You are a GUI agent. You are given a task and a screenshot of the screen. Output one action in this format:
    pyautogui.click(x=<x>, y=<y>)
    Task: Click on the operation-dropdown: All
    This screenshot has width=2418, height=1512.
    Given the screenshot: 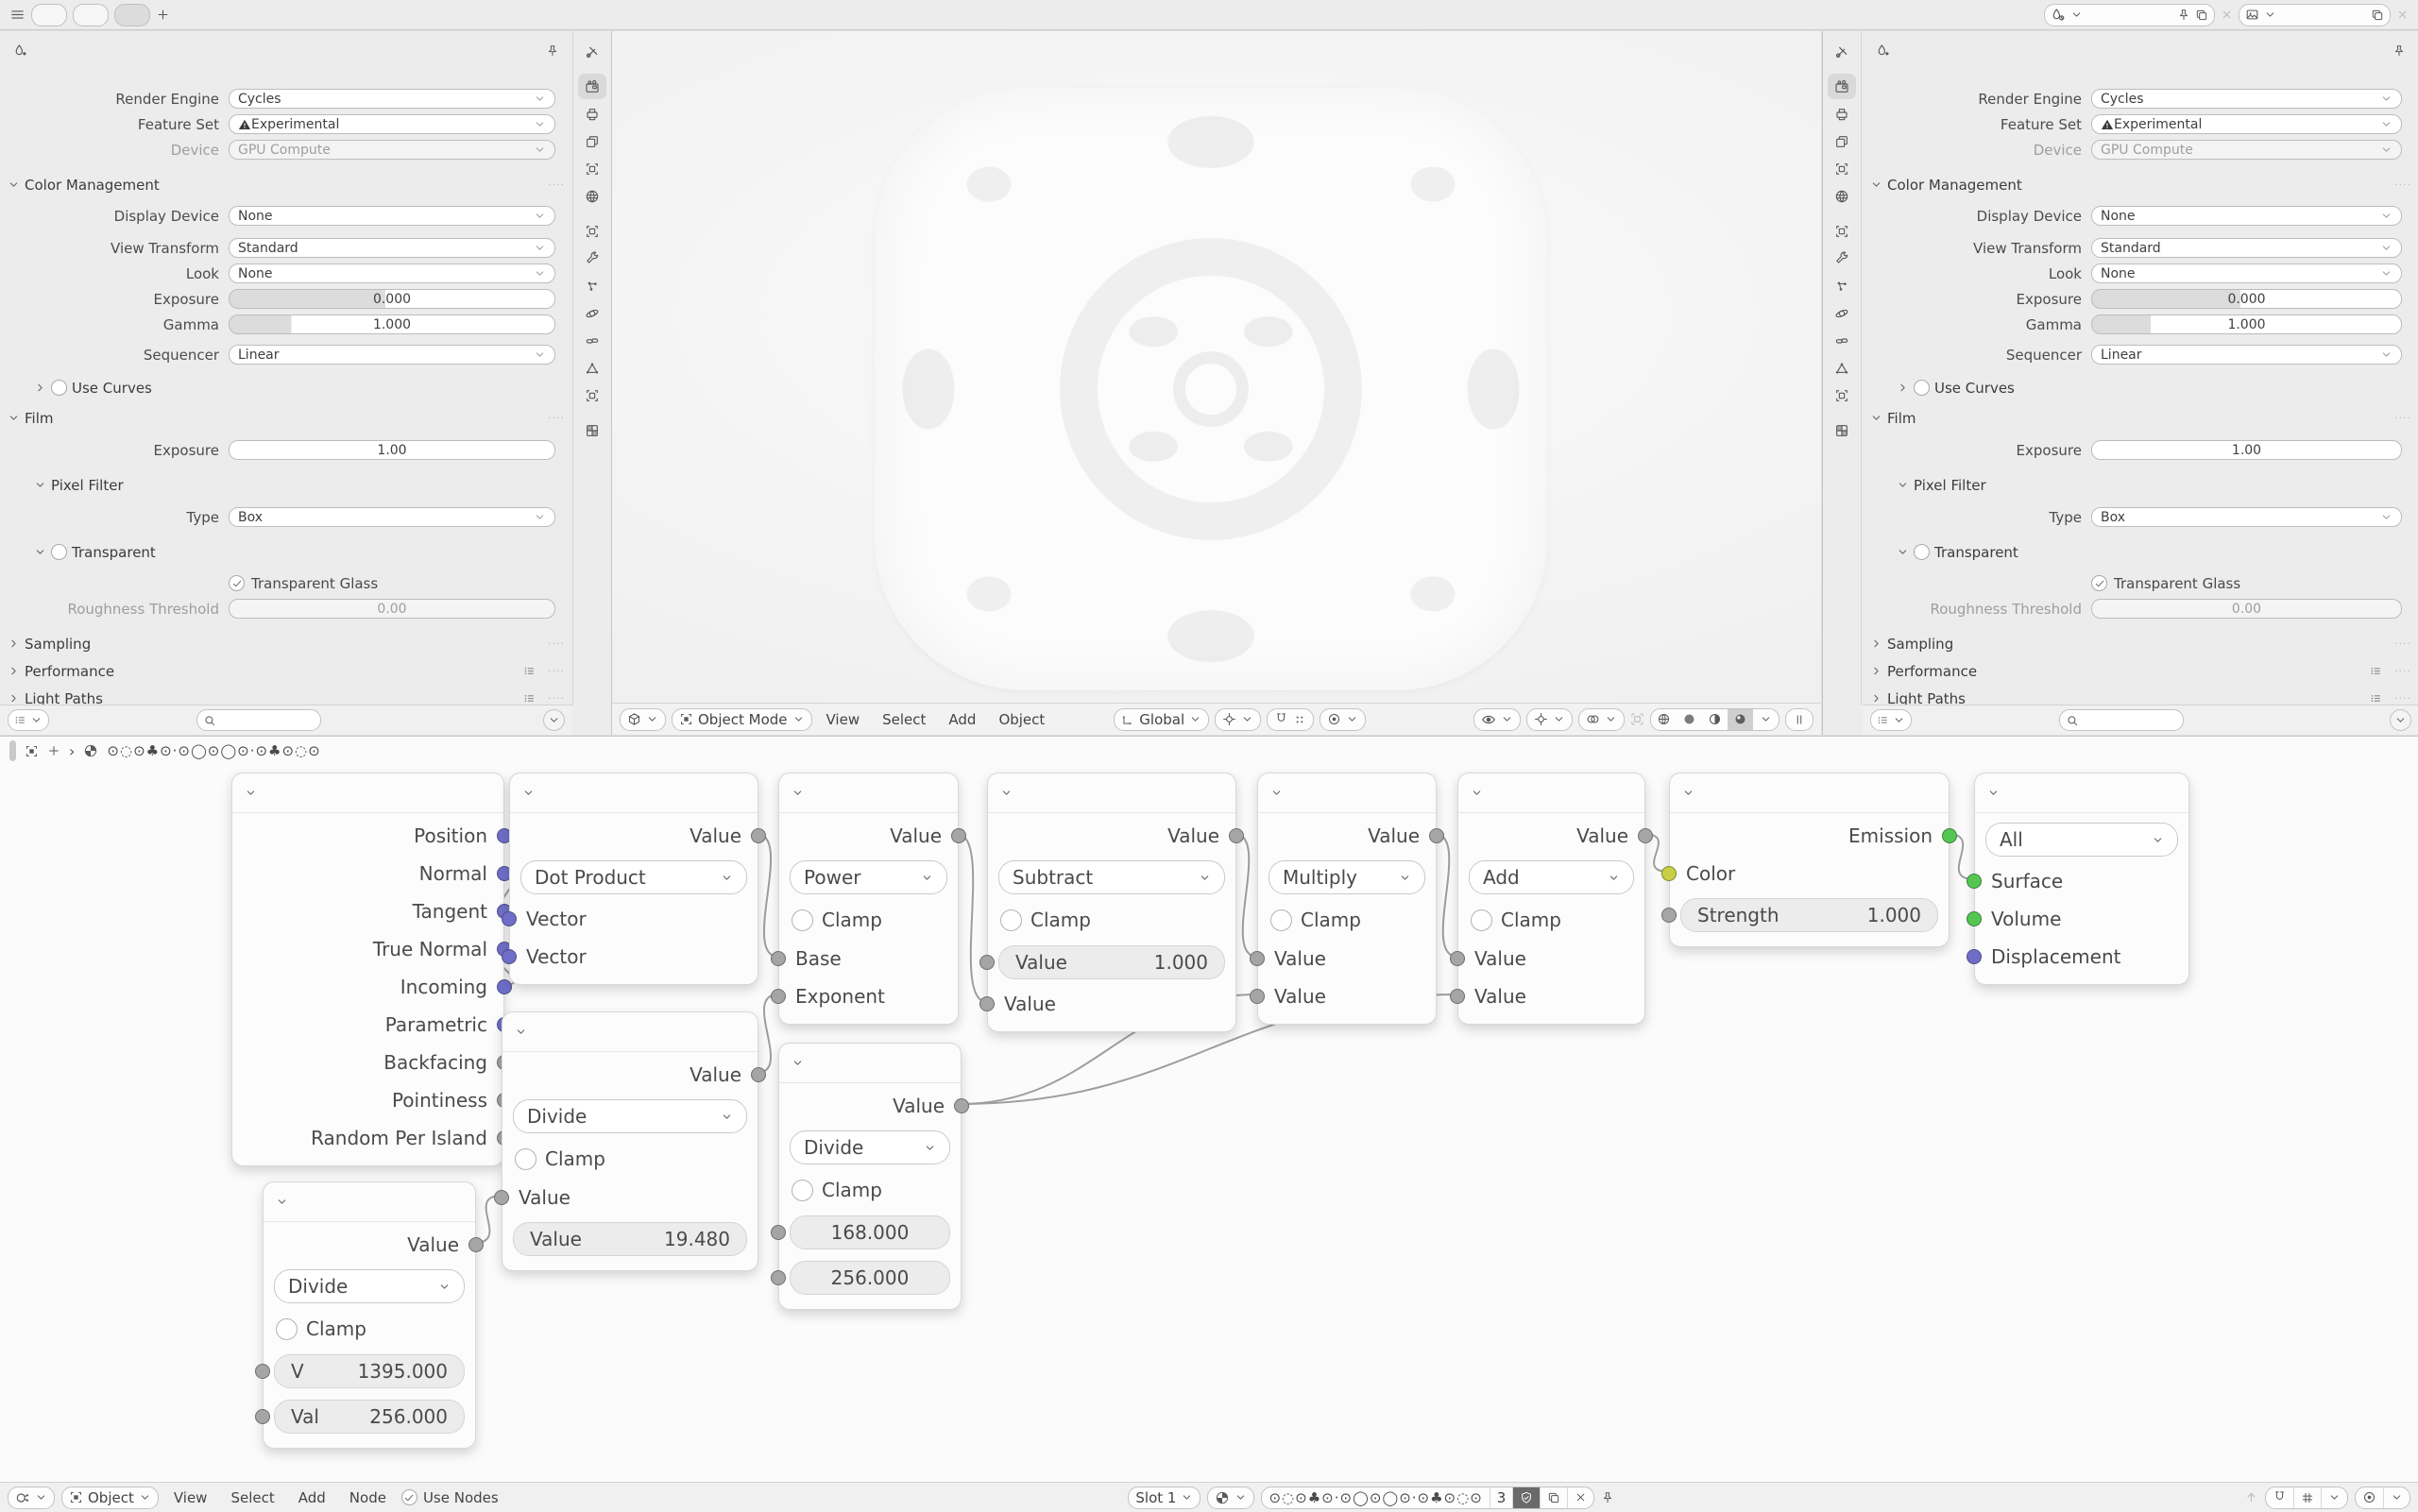 What is the action you would take?
    pyautogui.click(x=2081, y=840)
    